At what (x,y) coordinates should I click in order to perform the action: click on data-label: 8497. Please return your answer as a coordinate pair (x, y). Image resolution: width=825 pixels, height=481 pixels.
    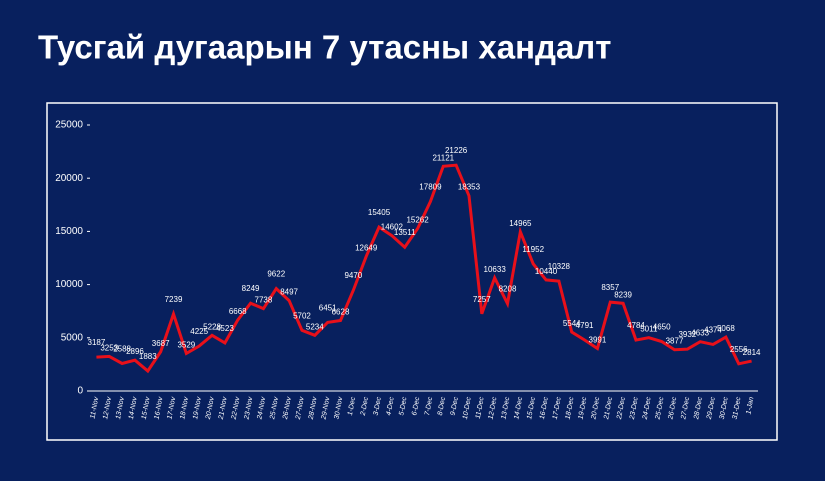
    Looking at the image, I should click on (289, 292).